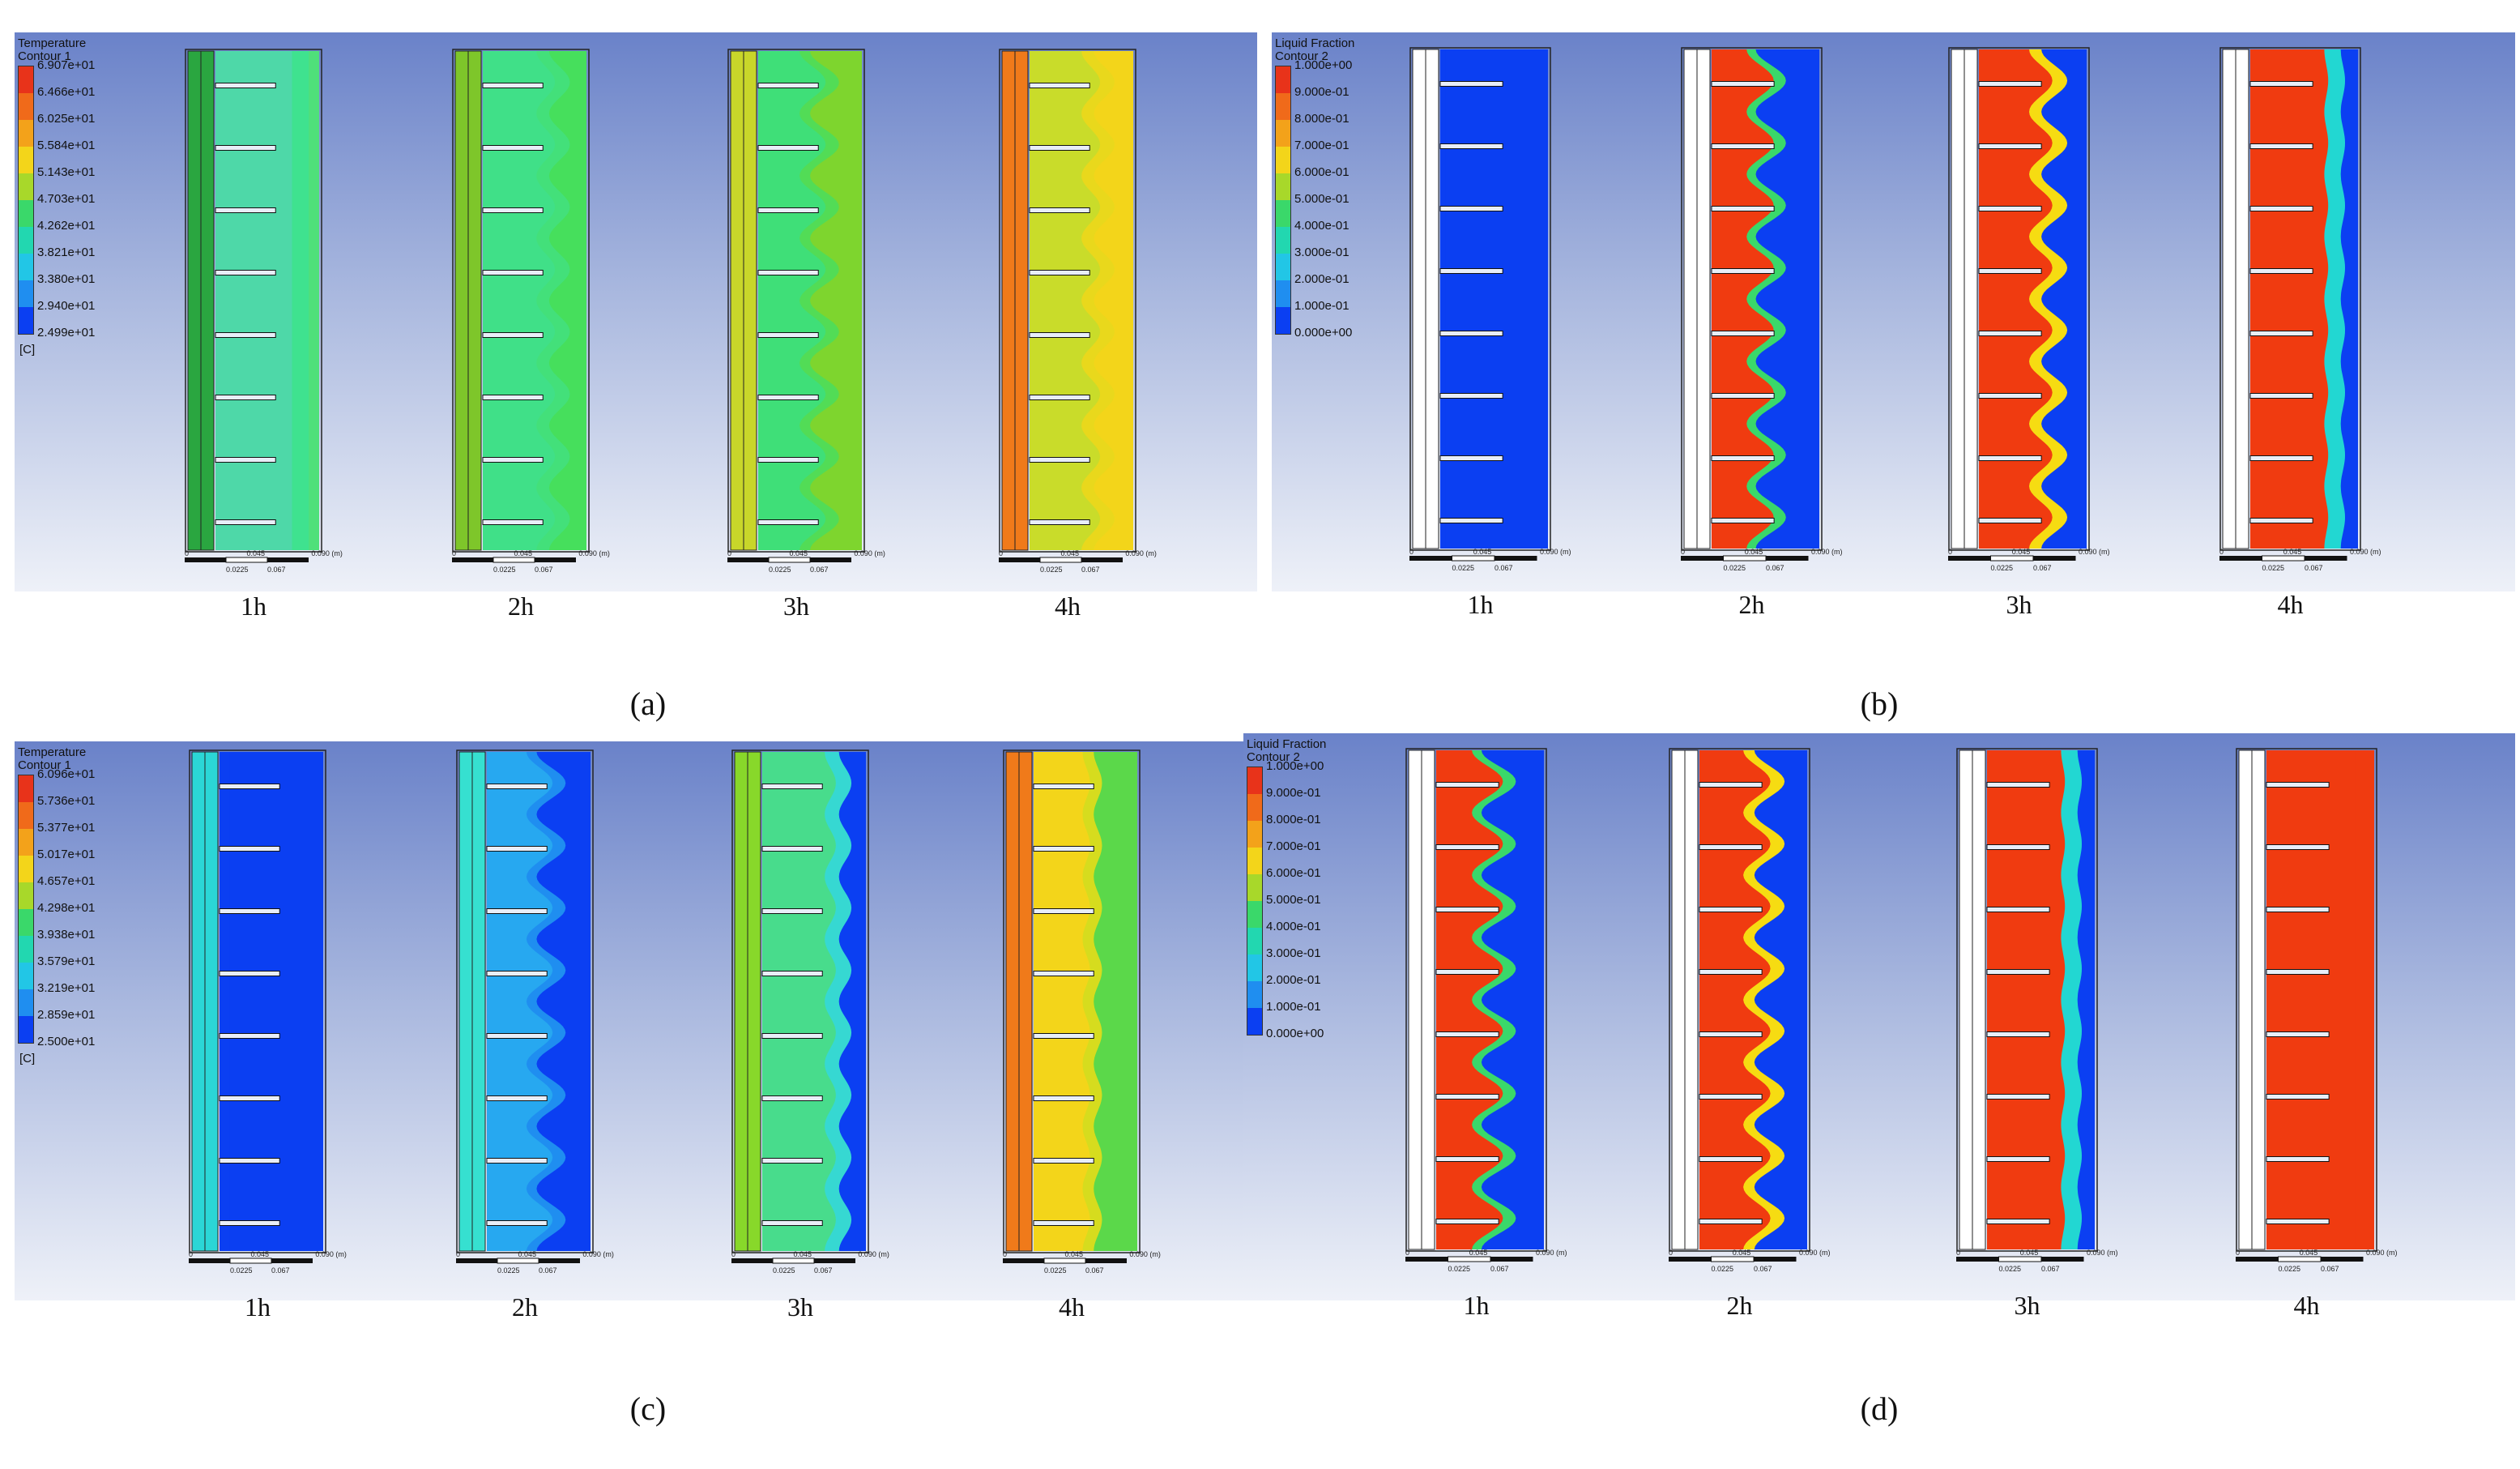 This screenshot has height=1469, width=2520. What do you see at coordinates (28, 1058) in the screenshot?
I see `legend-unit: [C]` at bounding box center [28, 1058].